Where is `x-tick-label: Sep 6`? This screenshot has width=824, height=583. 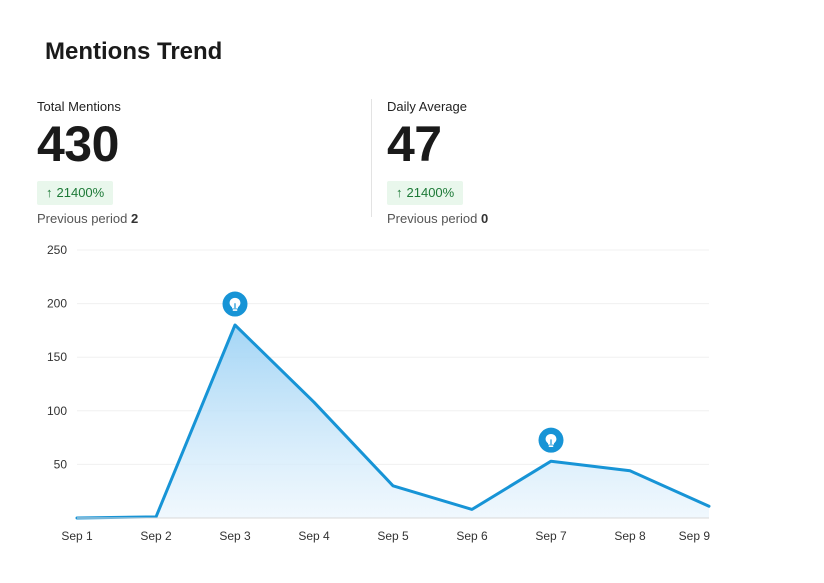
x-tick-label: Sep 6 is located at coordinates (472, 536).